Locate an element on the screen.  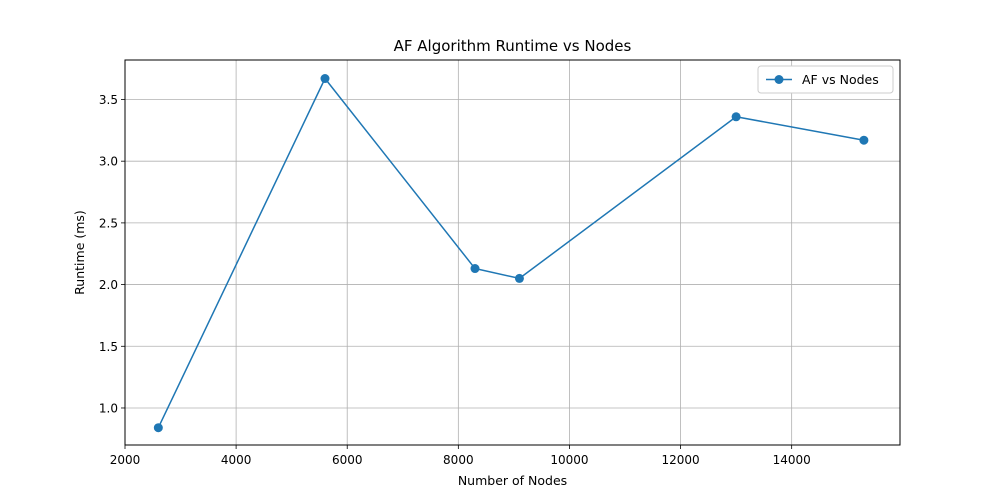
y-tick-label: 3.5 is located at coordinates (108, 100).